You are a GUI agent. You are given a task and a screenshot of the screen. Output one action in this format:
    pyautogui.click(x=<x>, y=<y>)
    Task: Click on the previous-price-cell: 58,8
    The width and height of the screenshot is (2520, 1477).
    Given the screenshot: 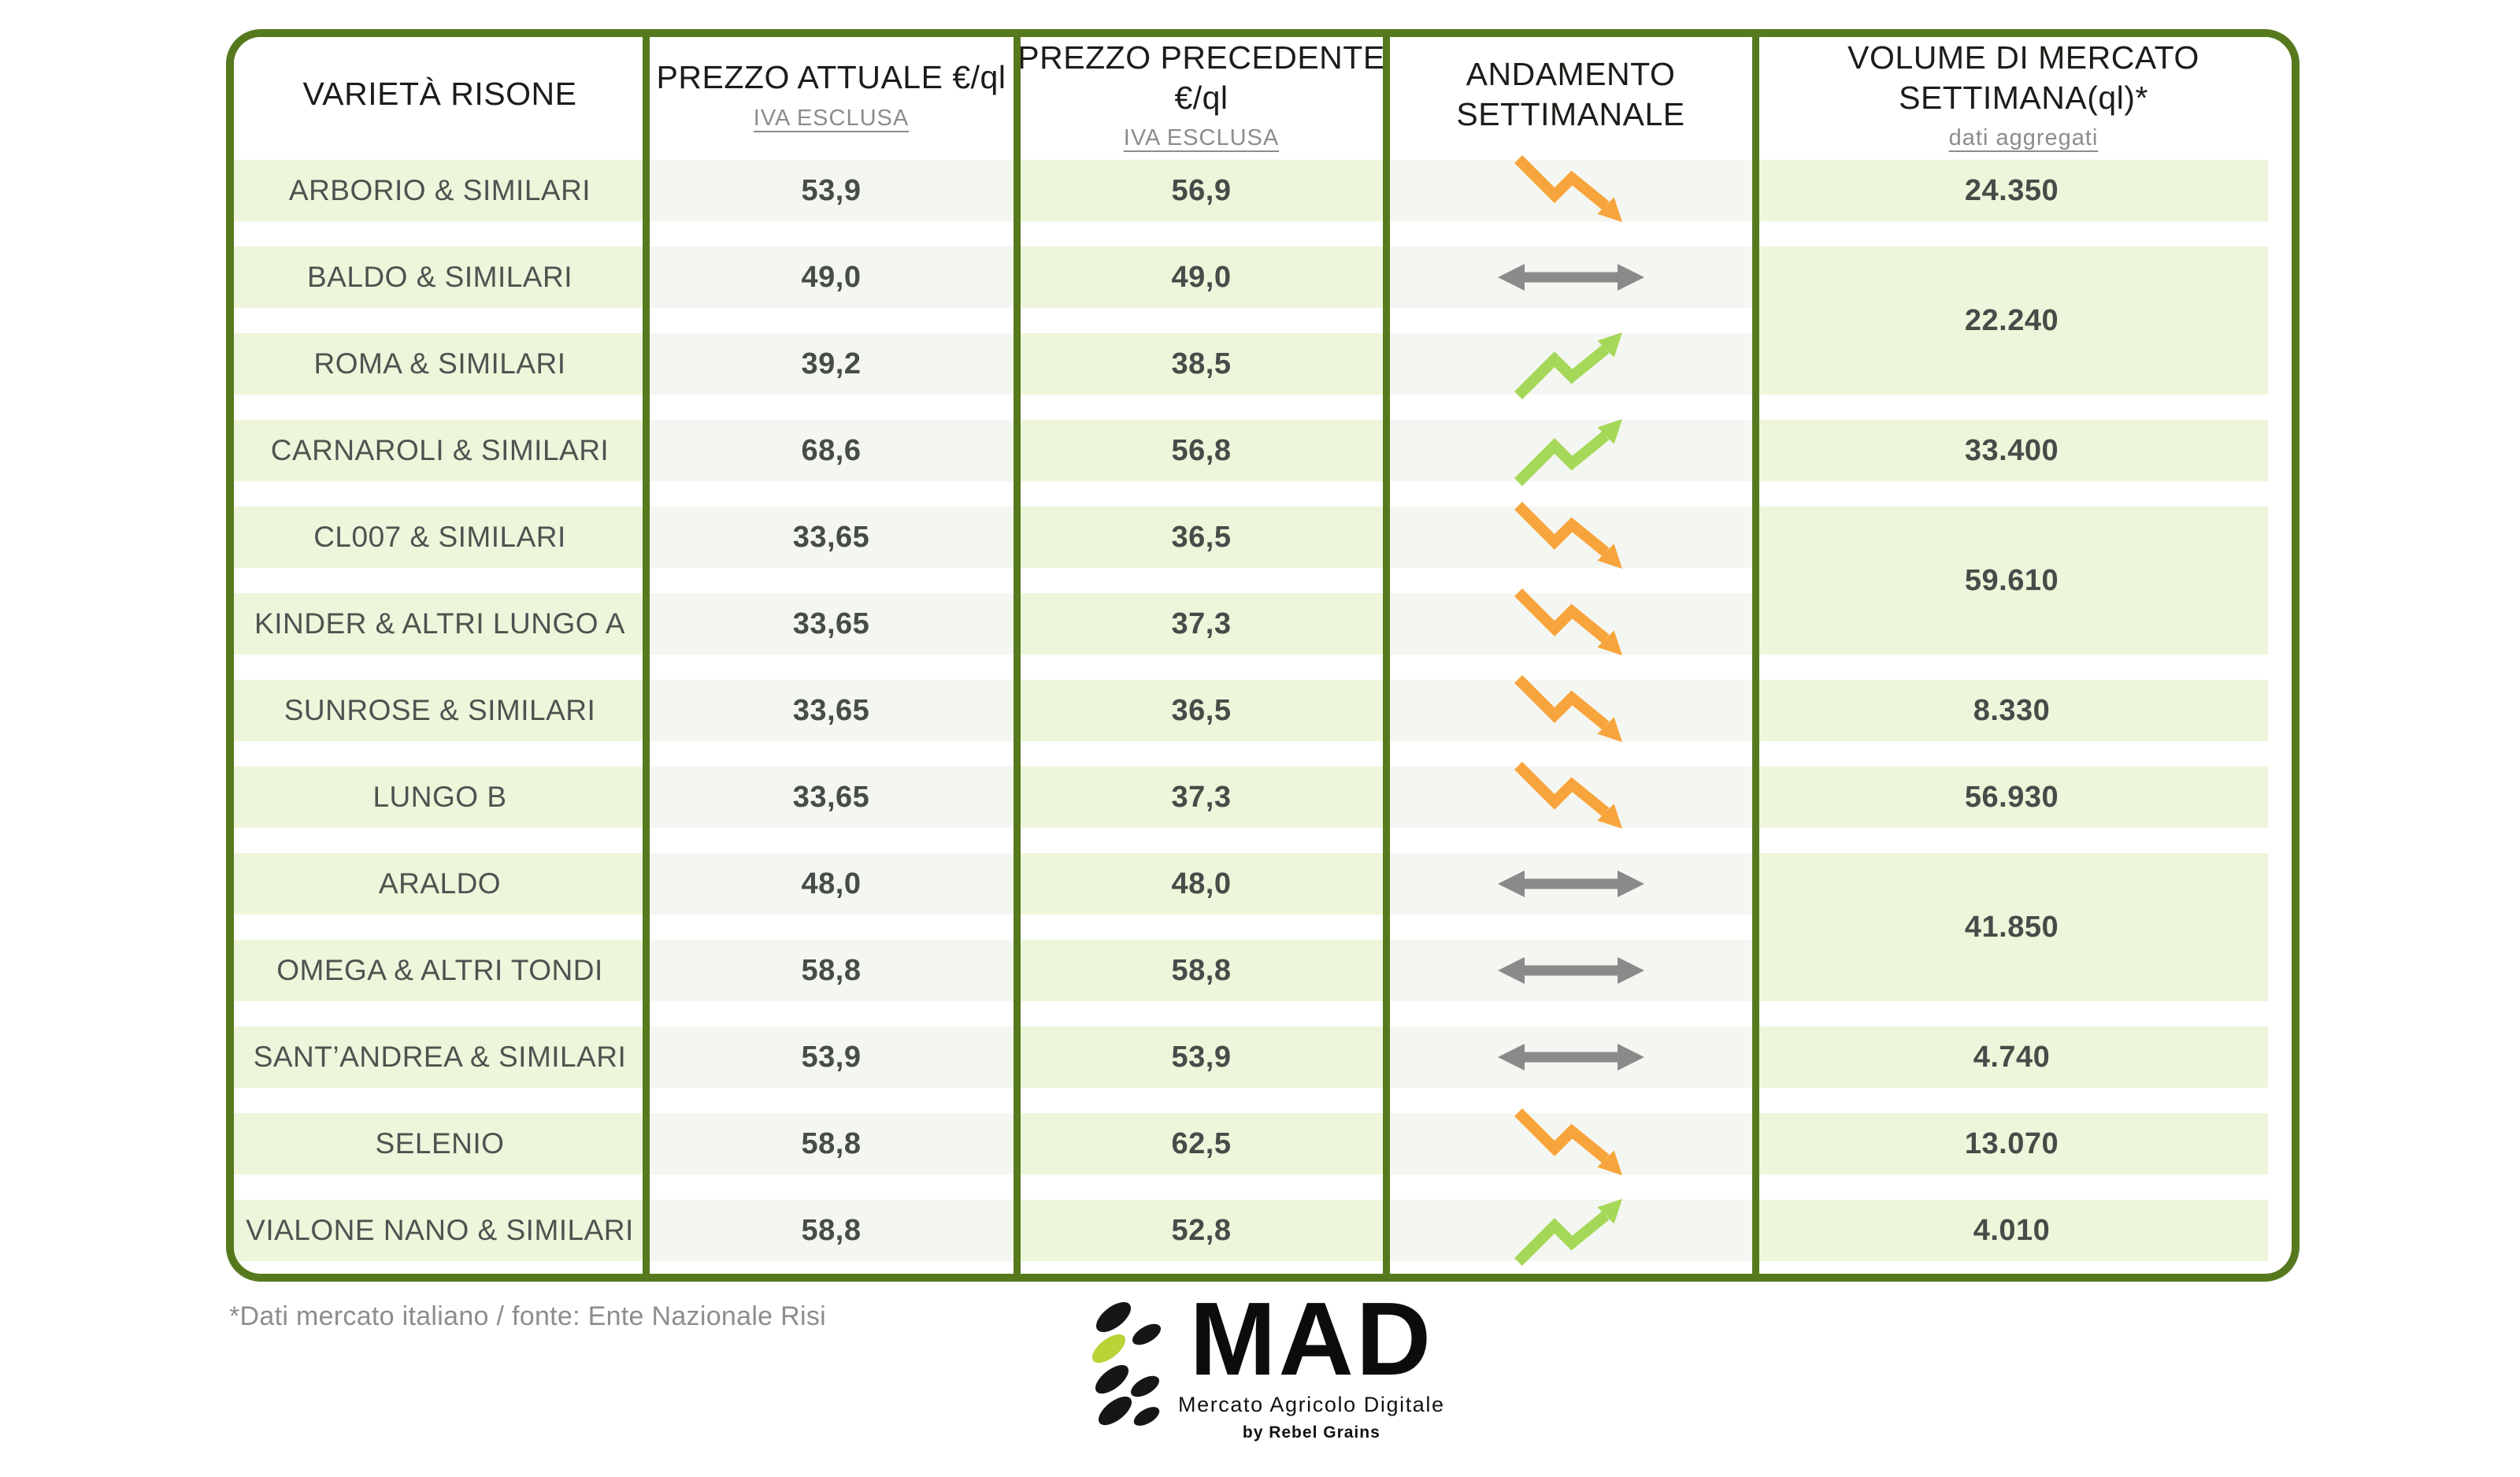 What is the action you would take?
    pyautogui.click(x=1201, y=970)
    